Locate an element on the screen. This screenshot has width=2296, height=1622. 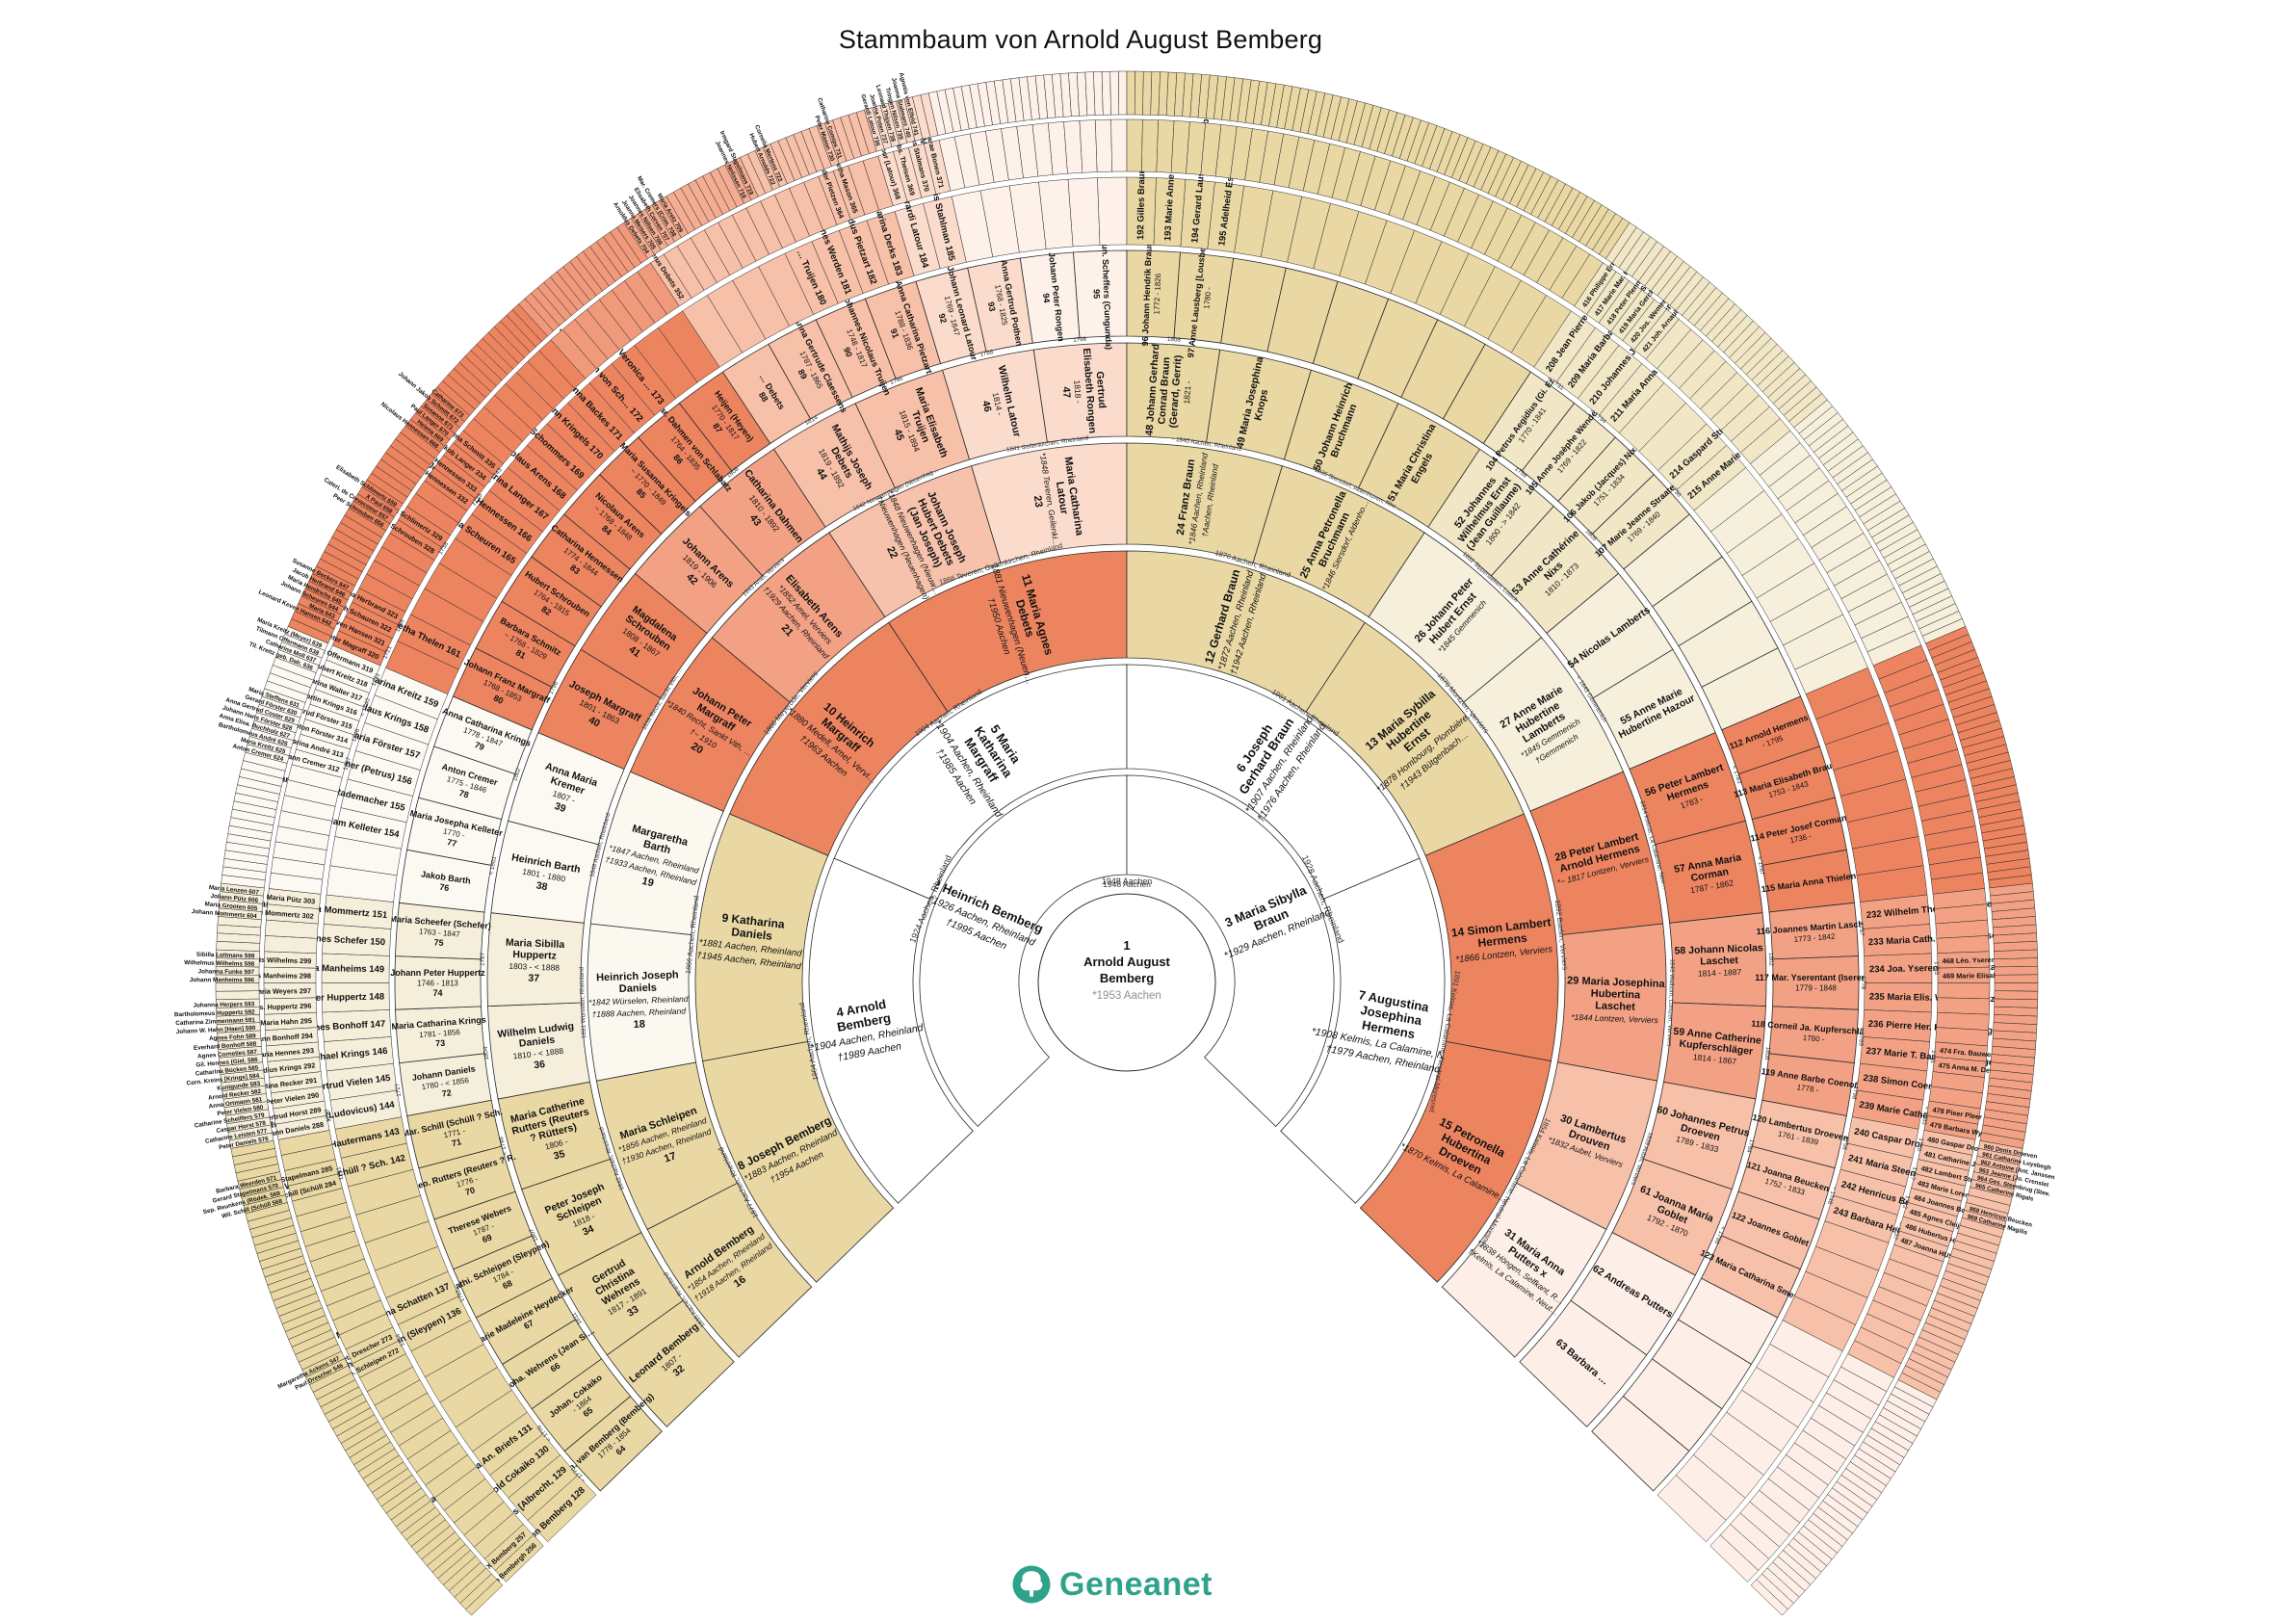
tree-icon-glyph is located at coordinates (1031, 1584).